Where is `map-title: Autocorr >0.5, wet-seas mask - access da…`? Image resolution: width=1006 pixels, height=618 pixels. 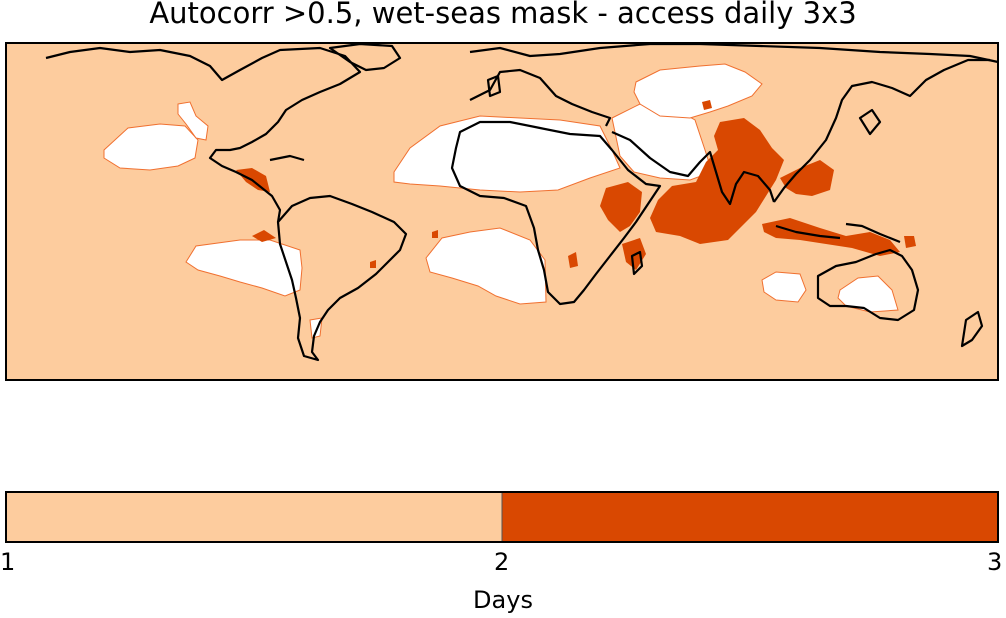 map-title: Autocorr >0.5, wet-seas mask - access da… is located at coordinates (503, 15).